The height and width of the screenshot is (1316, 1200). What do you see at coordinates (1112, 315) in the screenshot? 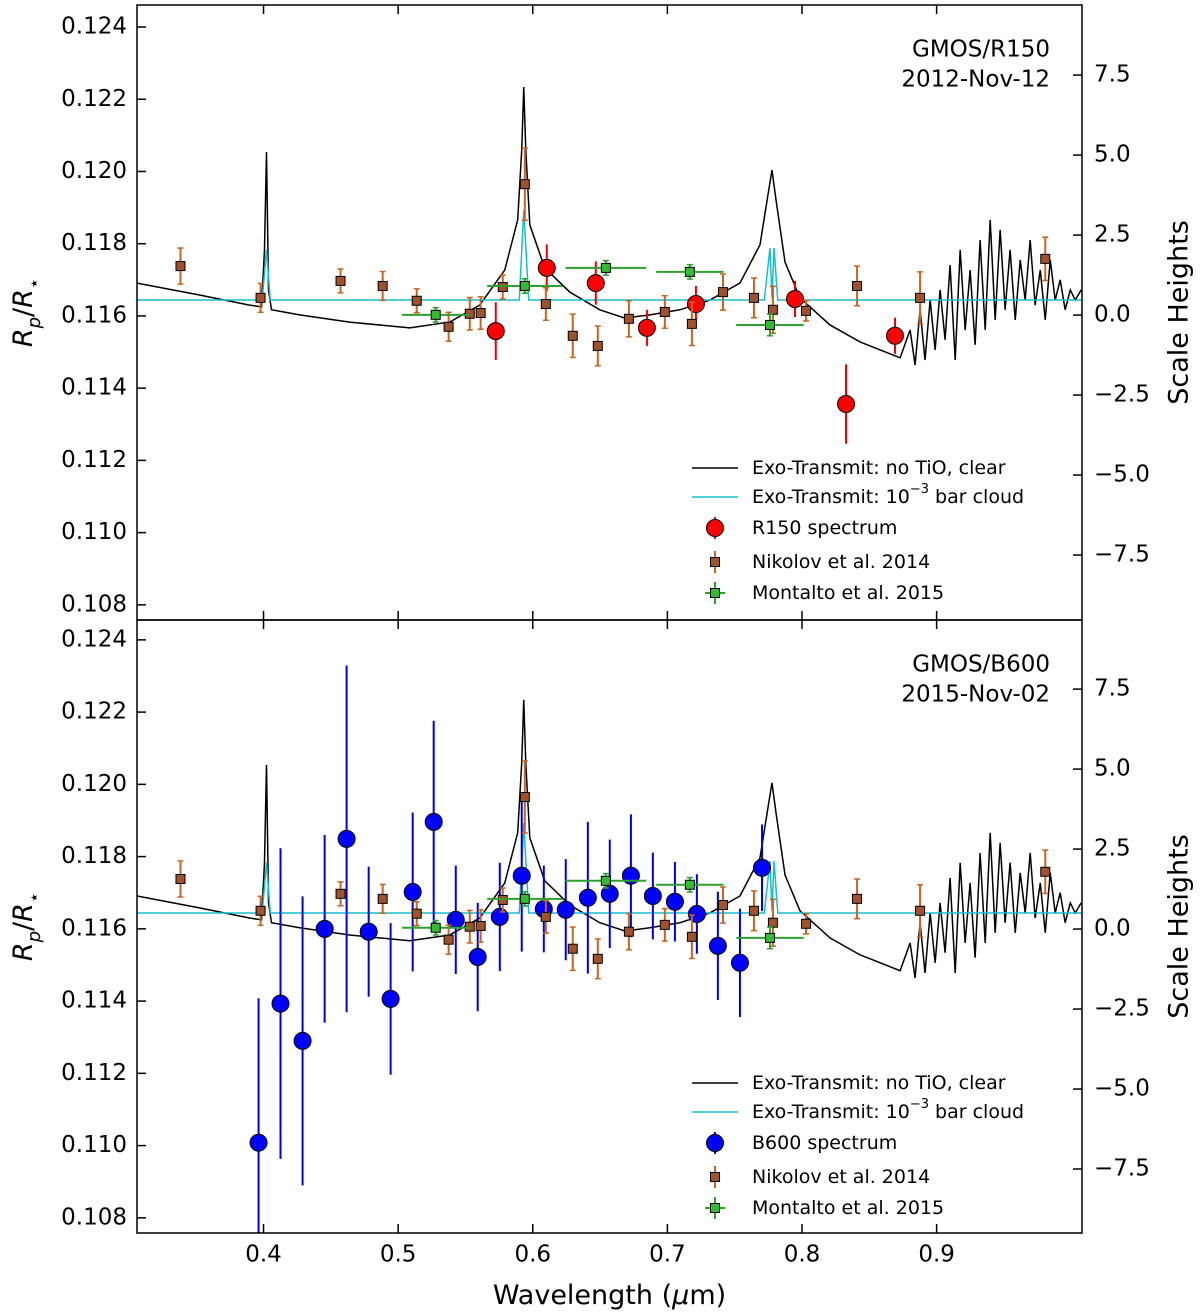
I see `y2-tick-label: 0.0` at bounding box center [1112, 315].